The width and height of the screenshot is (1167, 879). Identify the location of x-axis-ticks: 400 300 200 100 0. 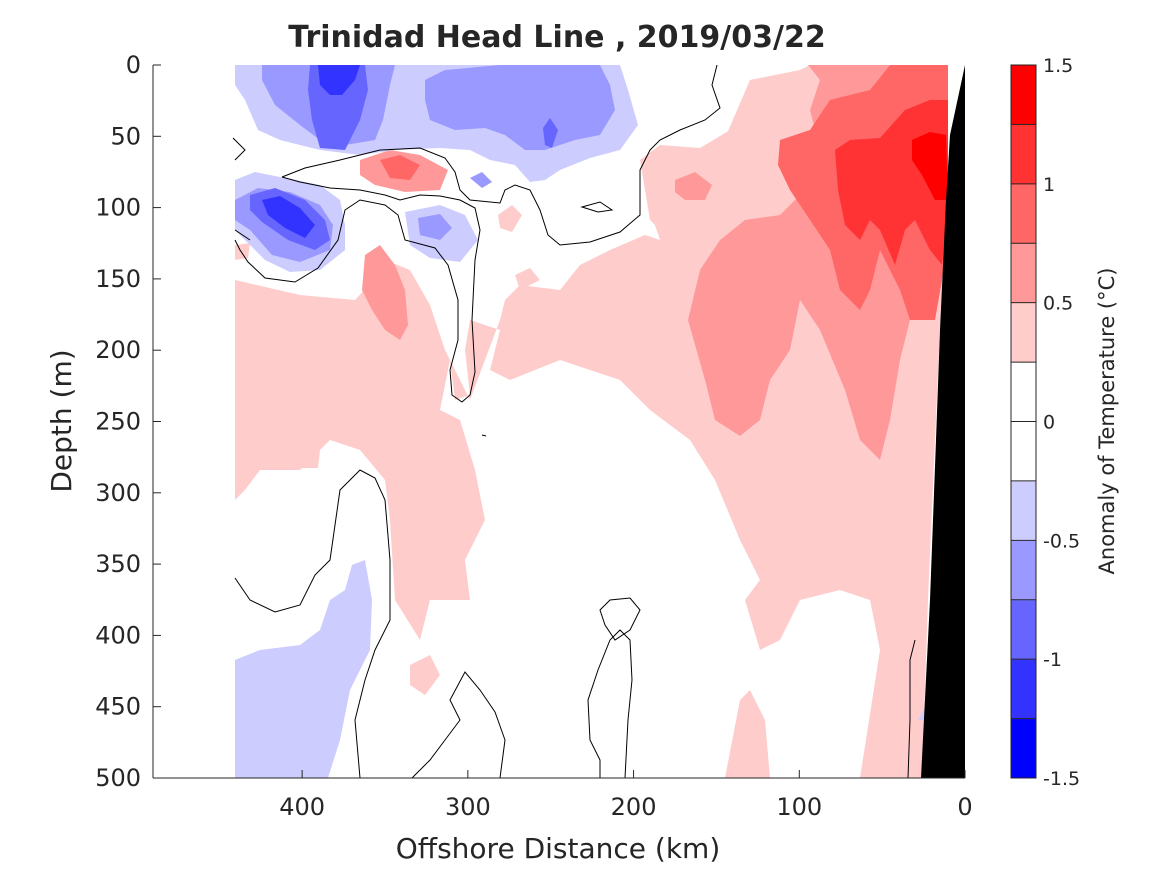
(626, 795).